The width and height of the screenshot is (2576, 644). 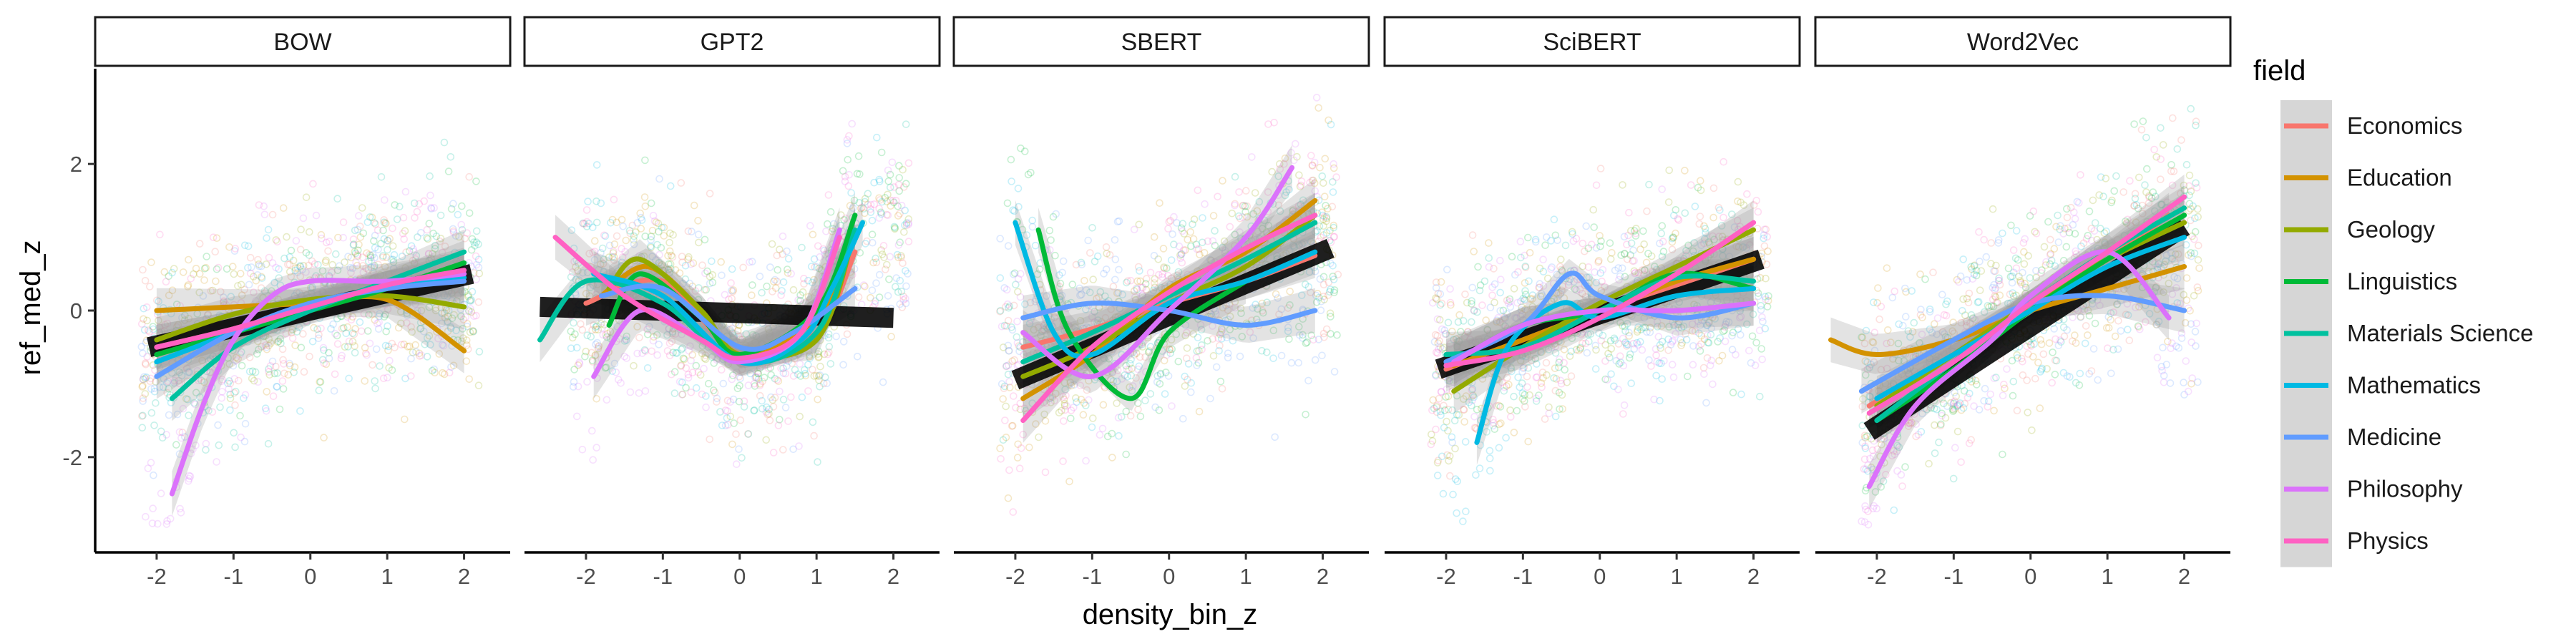 I want to click on plot-area, so click(x=310, y=333).